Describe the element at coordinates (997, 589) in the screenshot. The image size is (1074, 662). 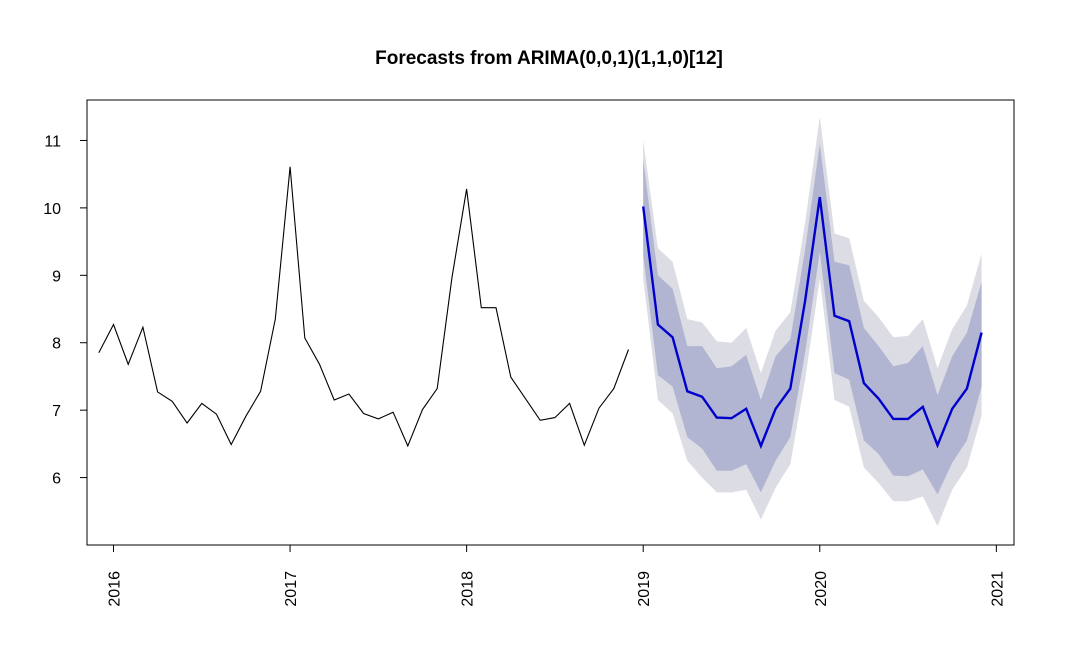
I see `x-tick-label: 2021` at that location.